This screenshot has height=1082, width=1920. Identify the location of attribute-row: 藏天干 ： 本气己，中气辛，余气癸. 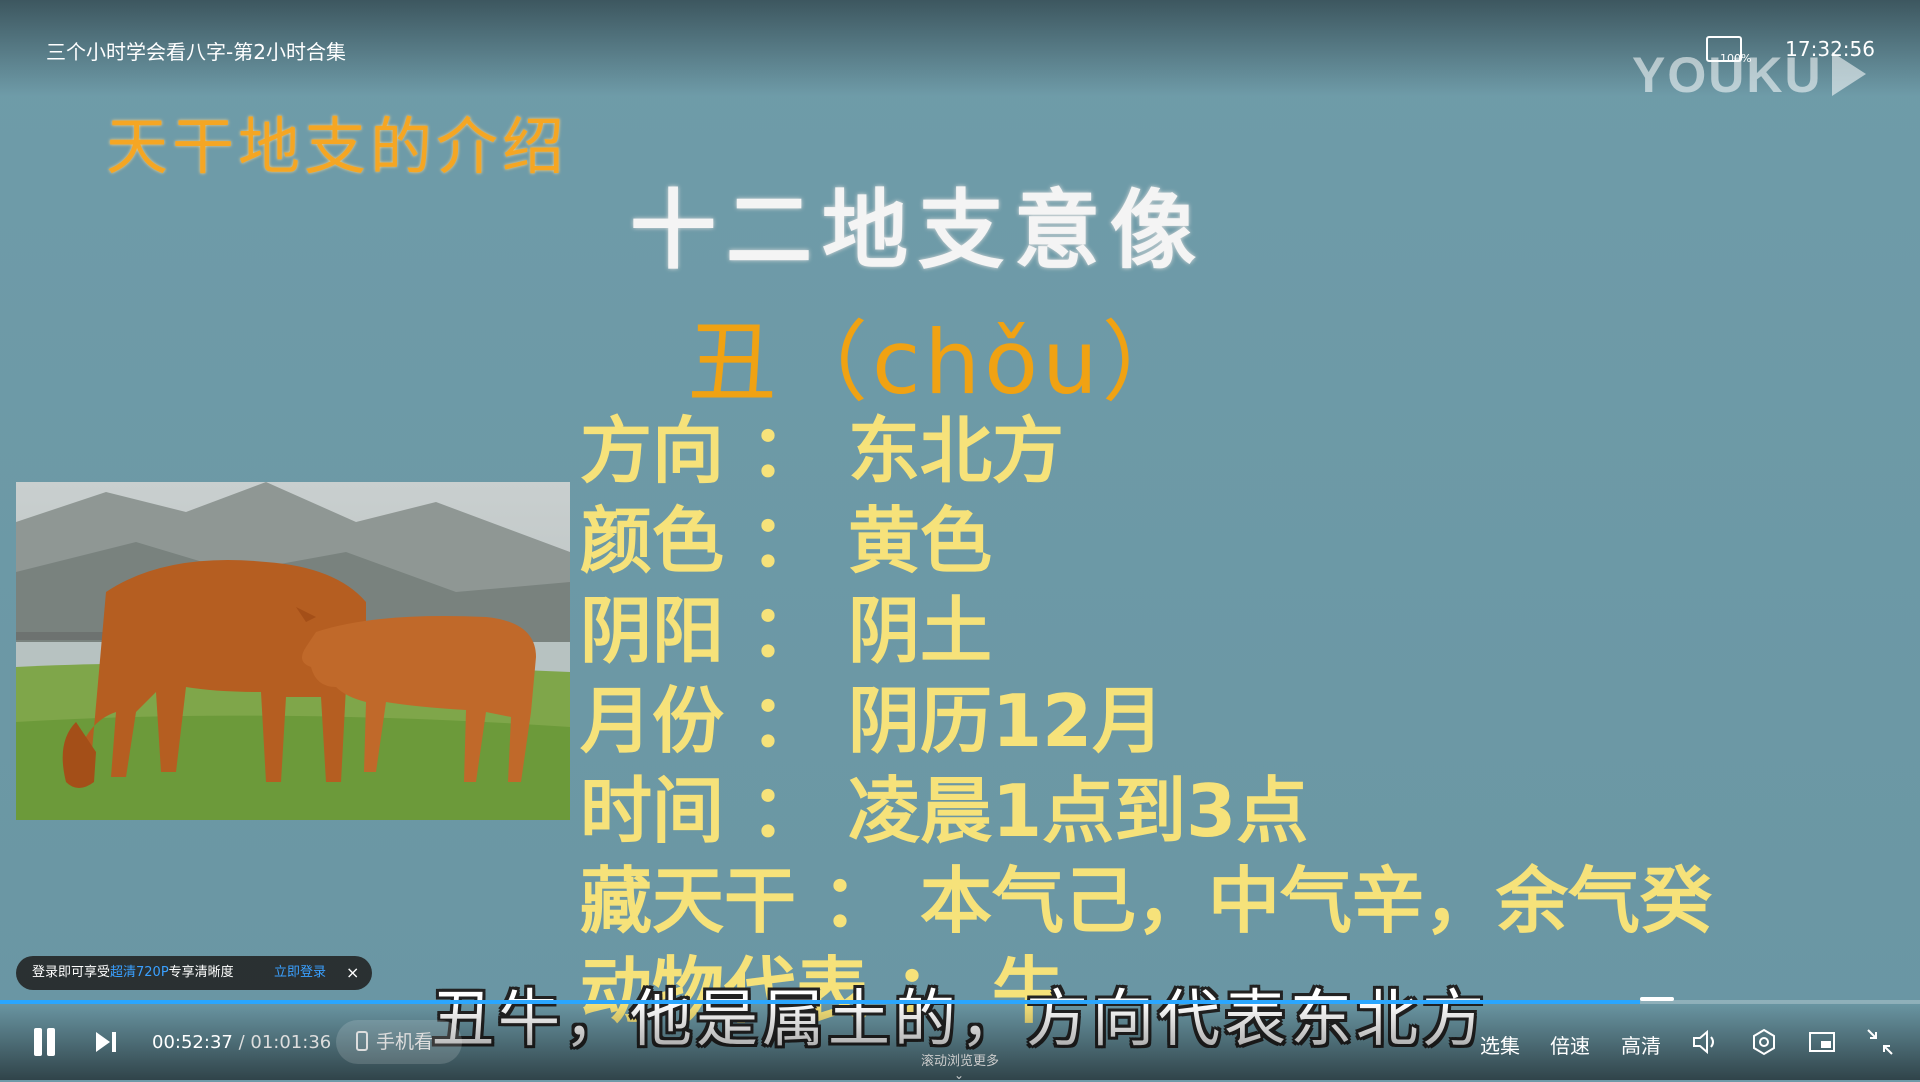
(1146, 901).